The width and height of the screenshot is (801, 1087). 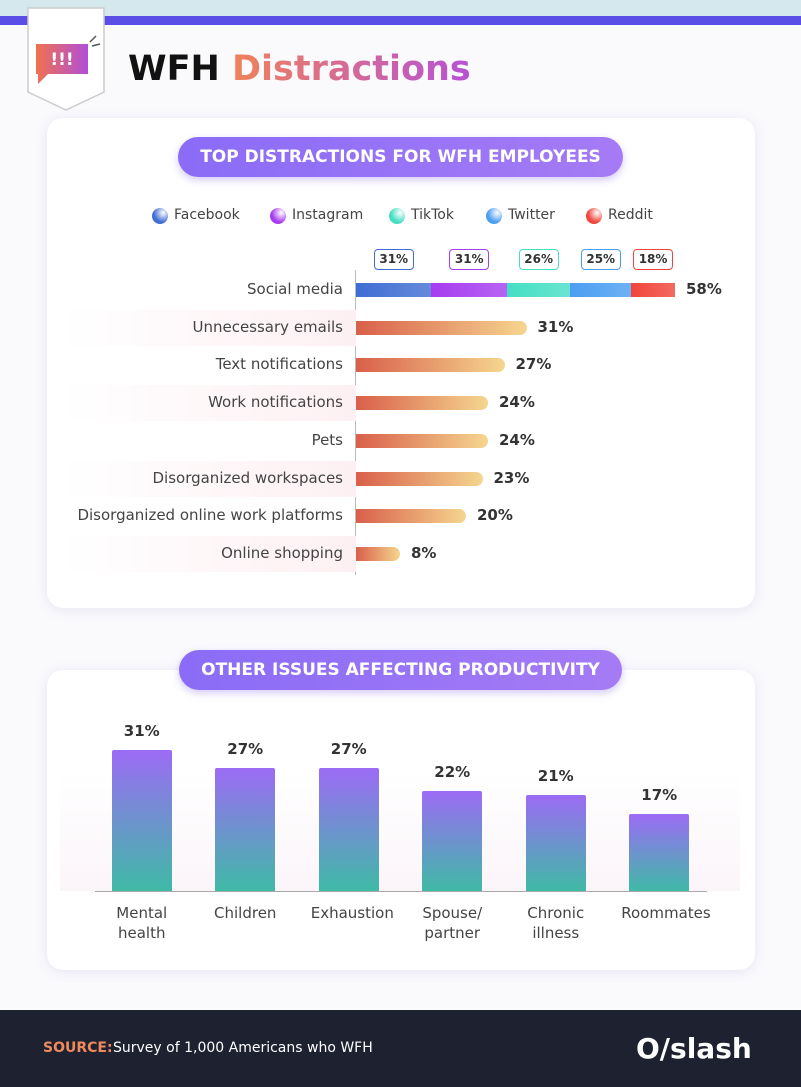 I want to click on title-highlight: Distractions, so click(x=351, y=69).